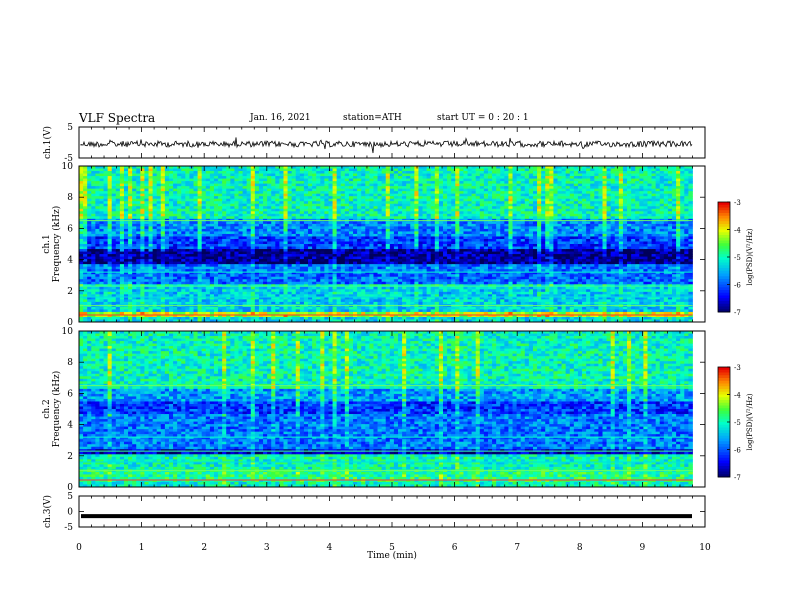 The height and width of the screenshot is (612, 792). What do you see at coordinates (392, 511) in the screenshot?
I see `ch3-waveform-axes-ticks` at bounding box center [392, 511].